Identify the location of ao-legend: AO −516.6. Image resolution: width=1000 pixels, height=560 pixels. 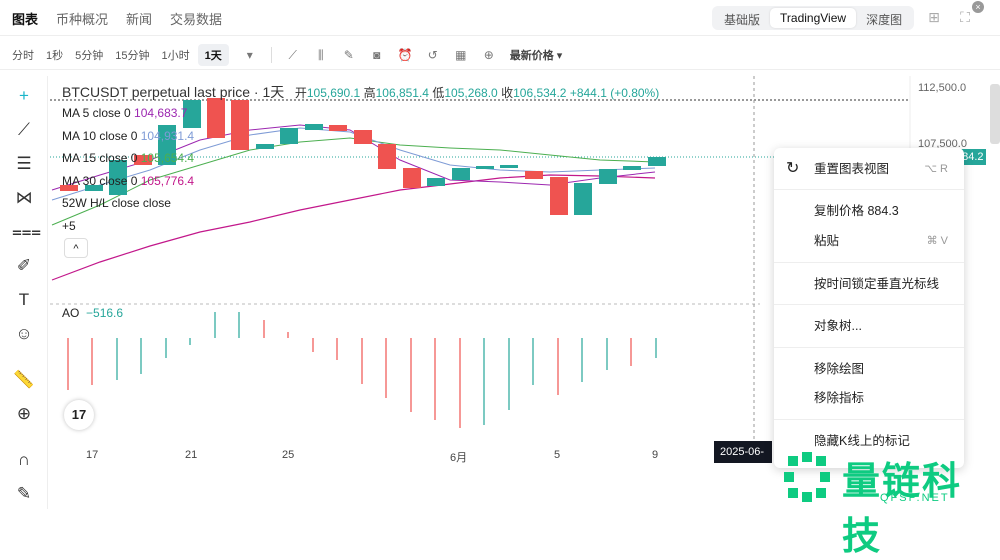
(93, 313).